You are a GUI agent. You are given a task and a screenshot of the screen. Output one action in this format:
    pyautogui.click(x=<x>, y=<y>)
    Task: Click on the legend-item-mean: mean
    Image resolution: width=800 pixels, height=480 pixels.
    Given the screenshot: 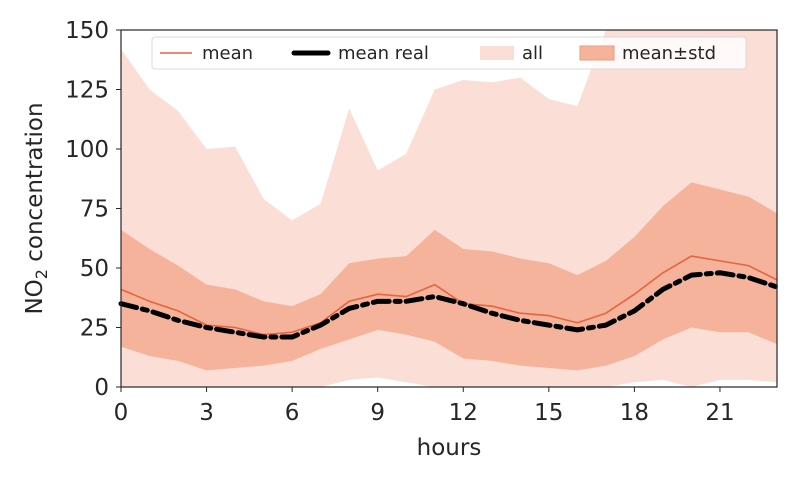 What is the action you would take?
    pyautogui.click(x=206, y=53)
    